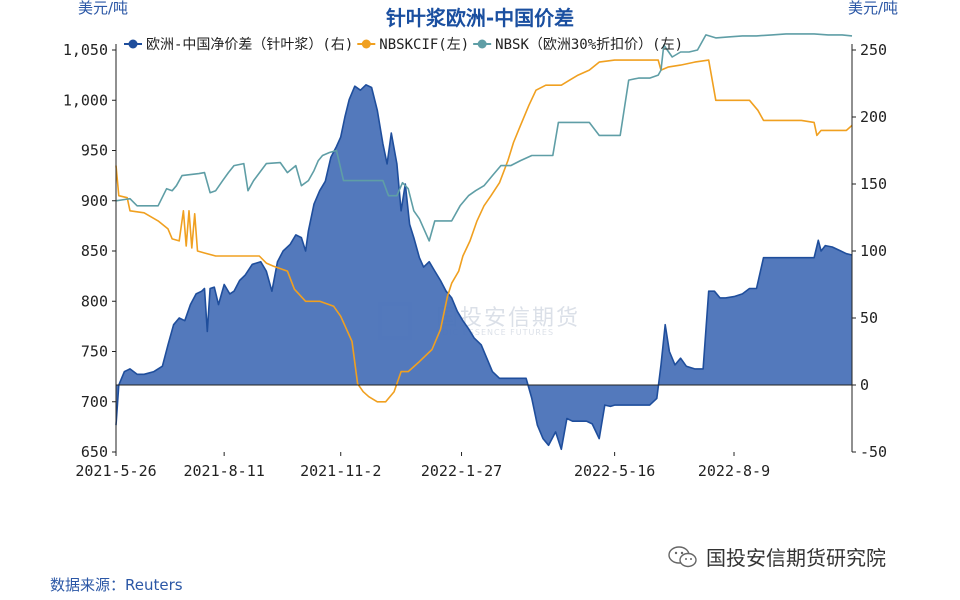 The height and width of the screenshot is (600, 960). What do you see at coordinates (94, 452) in the screenshot?
I see `left-tick-label: 650` at bounding box center [94, 452].